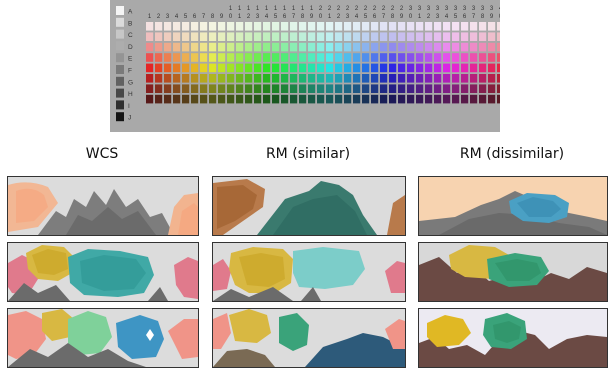 The height and width of the screenshot is (369, 610). Describe the element at coordinates (285, 17) in the screenshot. I see `column-number: 6` at that location.